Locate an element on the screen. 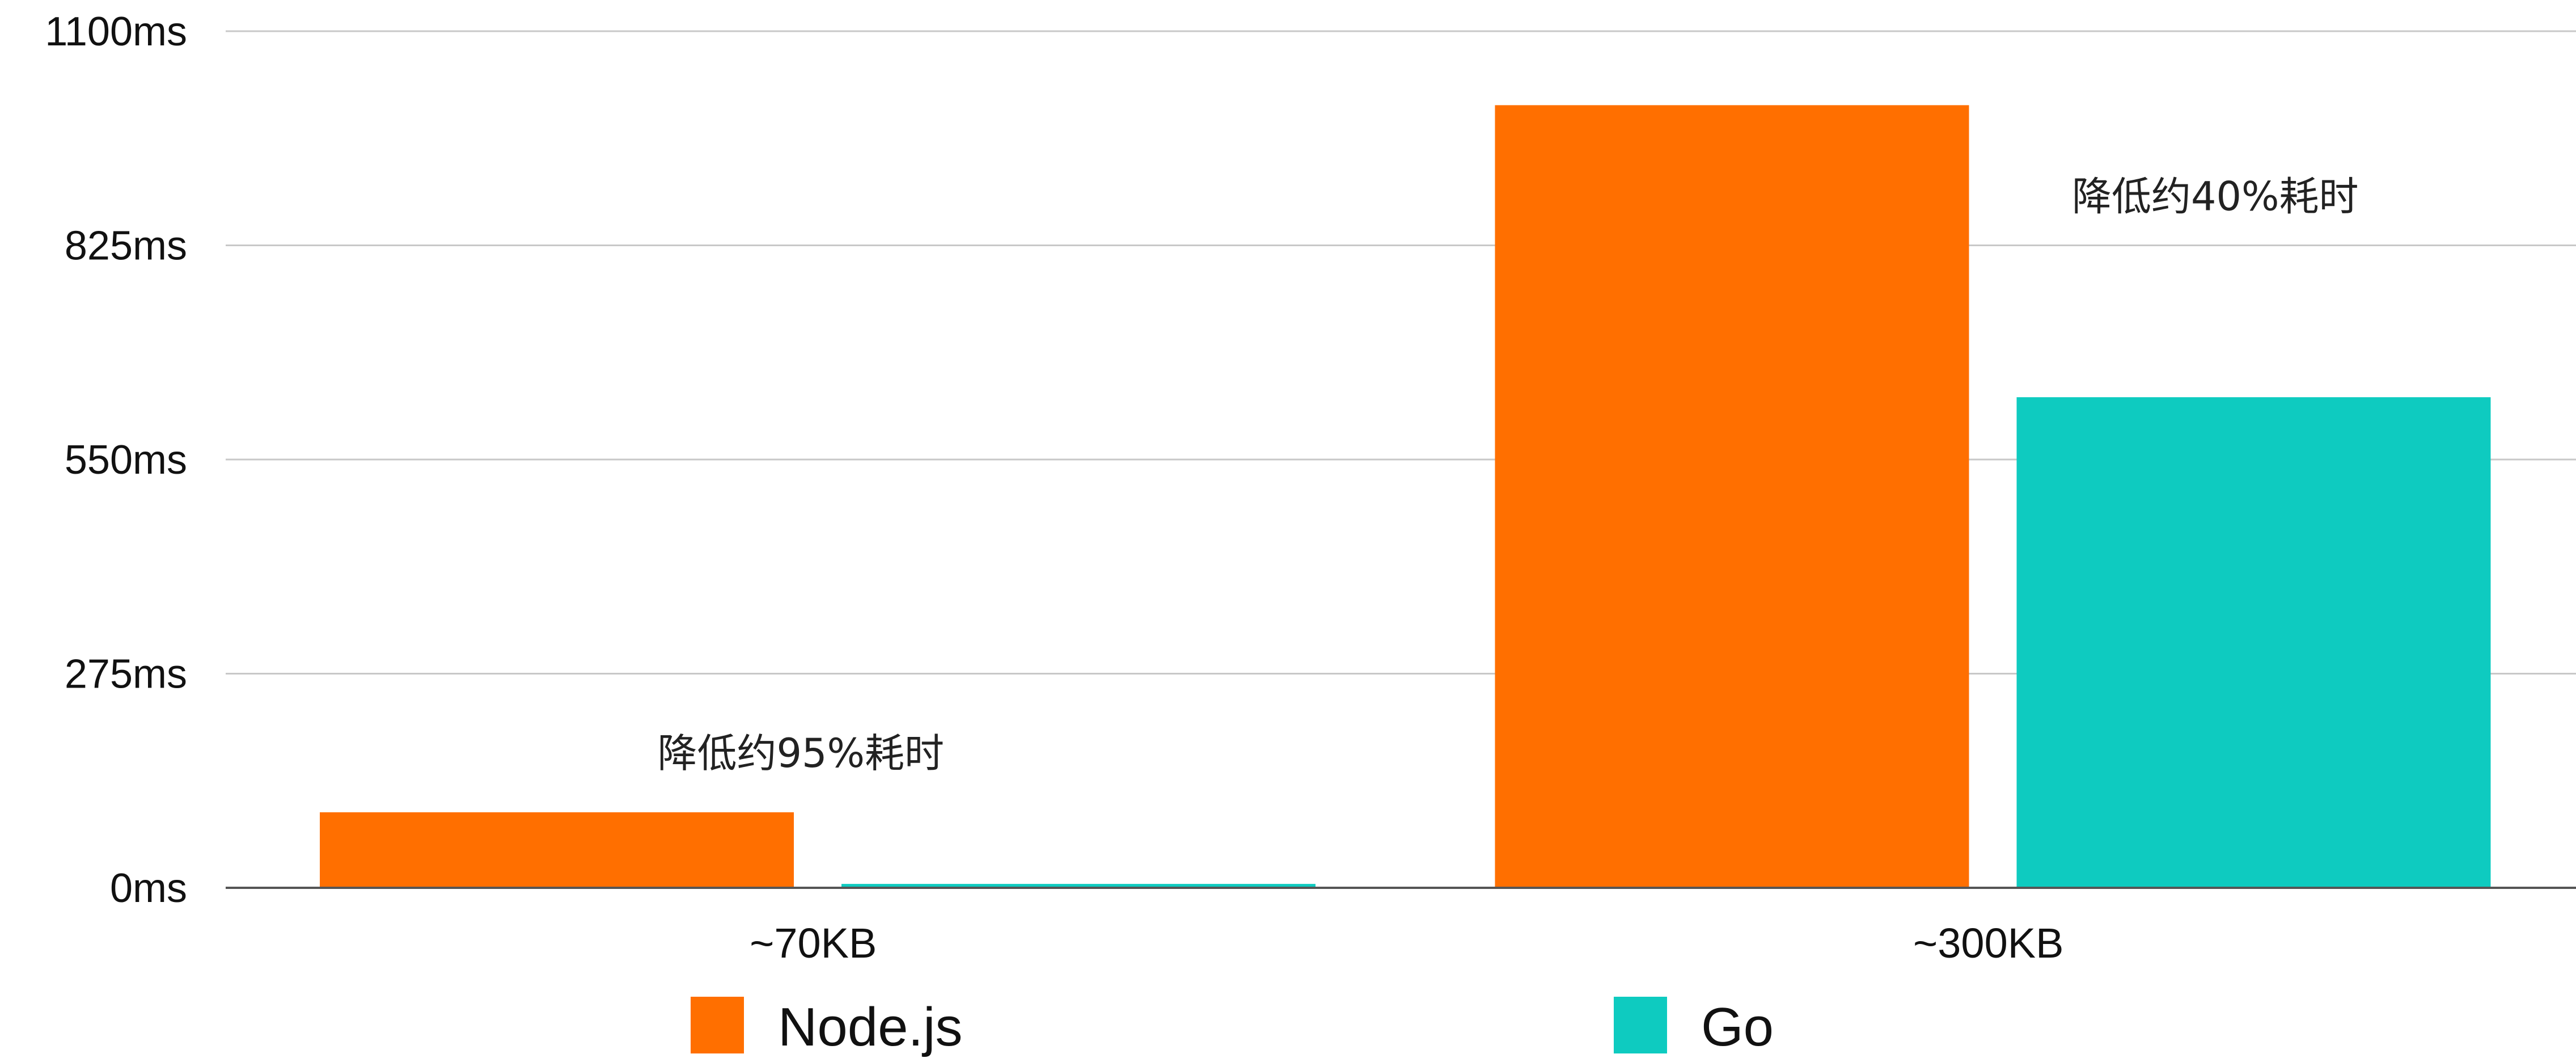 Image resolution: width=2576 pixels, height=1058 pixels. legend-label: Node.js is located at coordinates (870, 1027).